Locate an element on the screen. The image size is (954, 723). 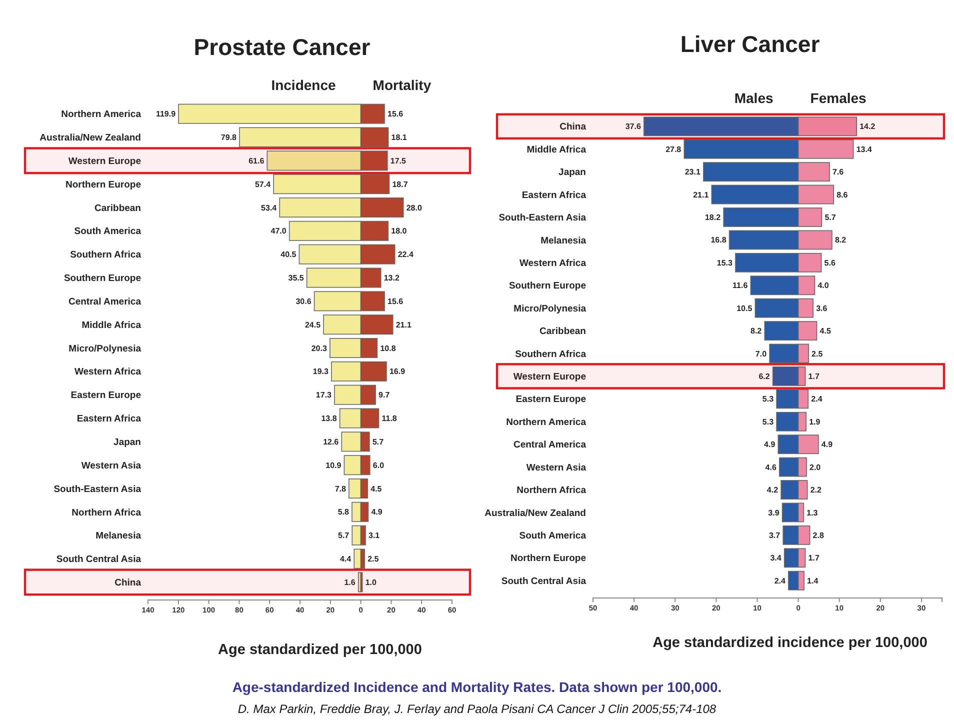
data-label: 3.1 is located at coordinates (374, 535).